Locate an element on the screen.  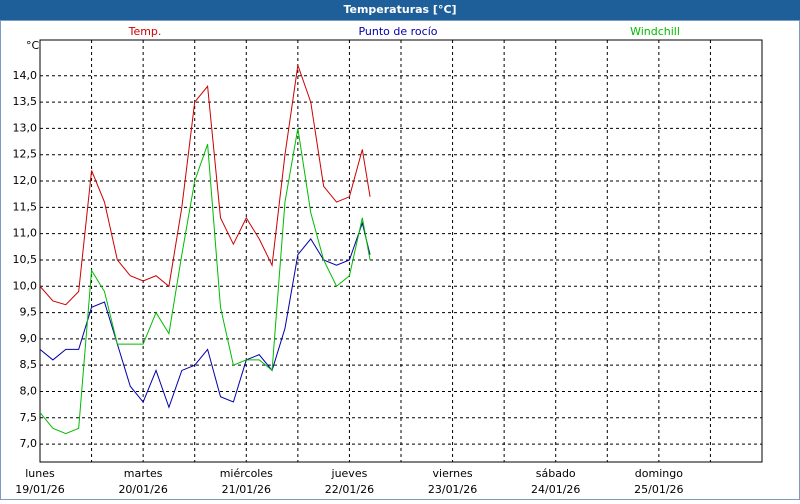
y-tick-label: 9,5 is located at coordinates (29, 312).